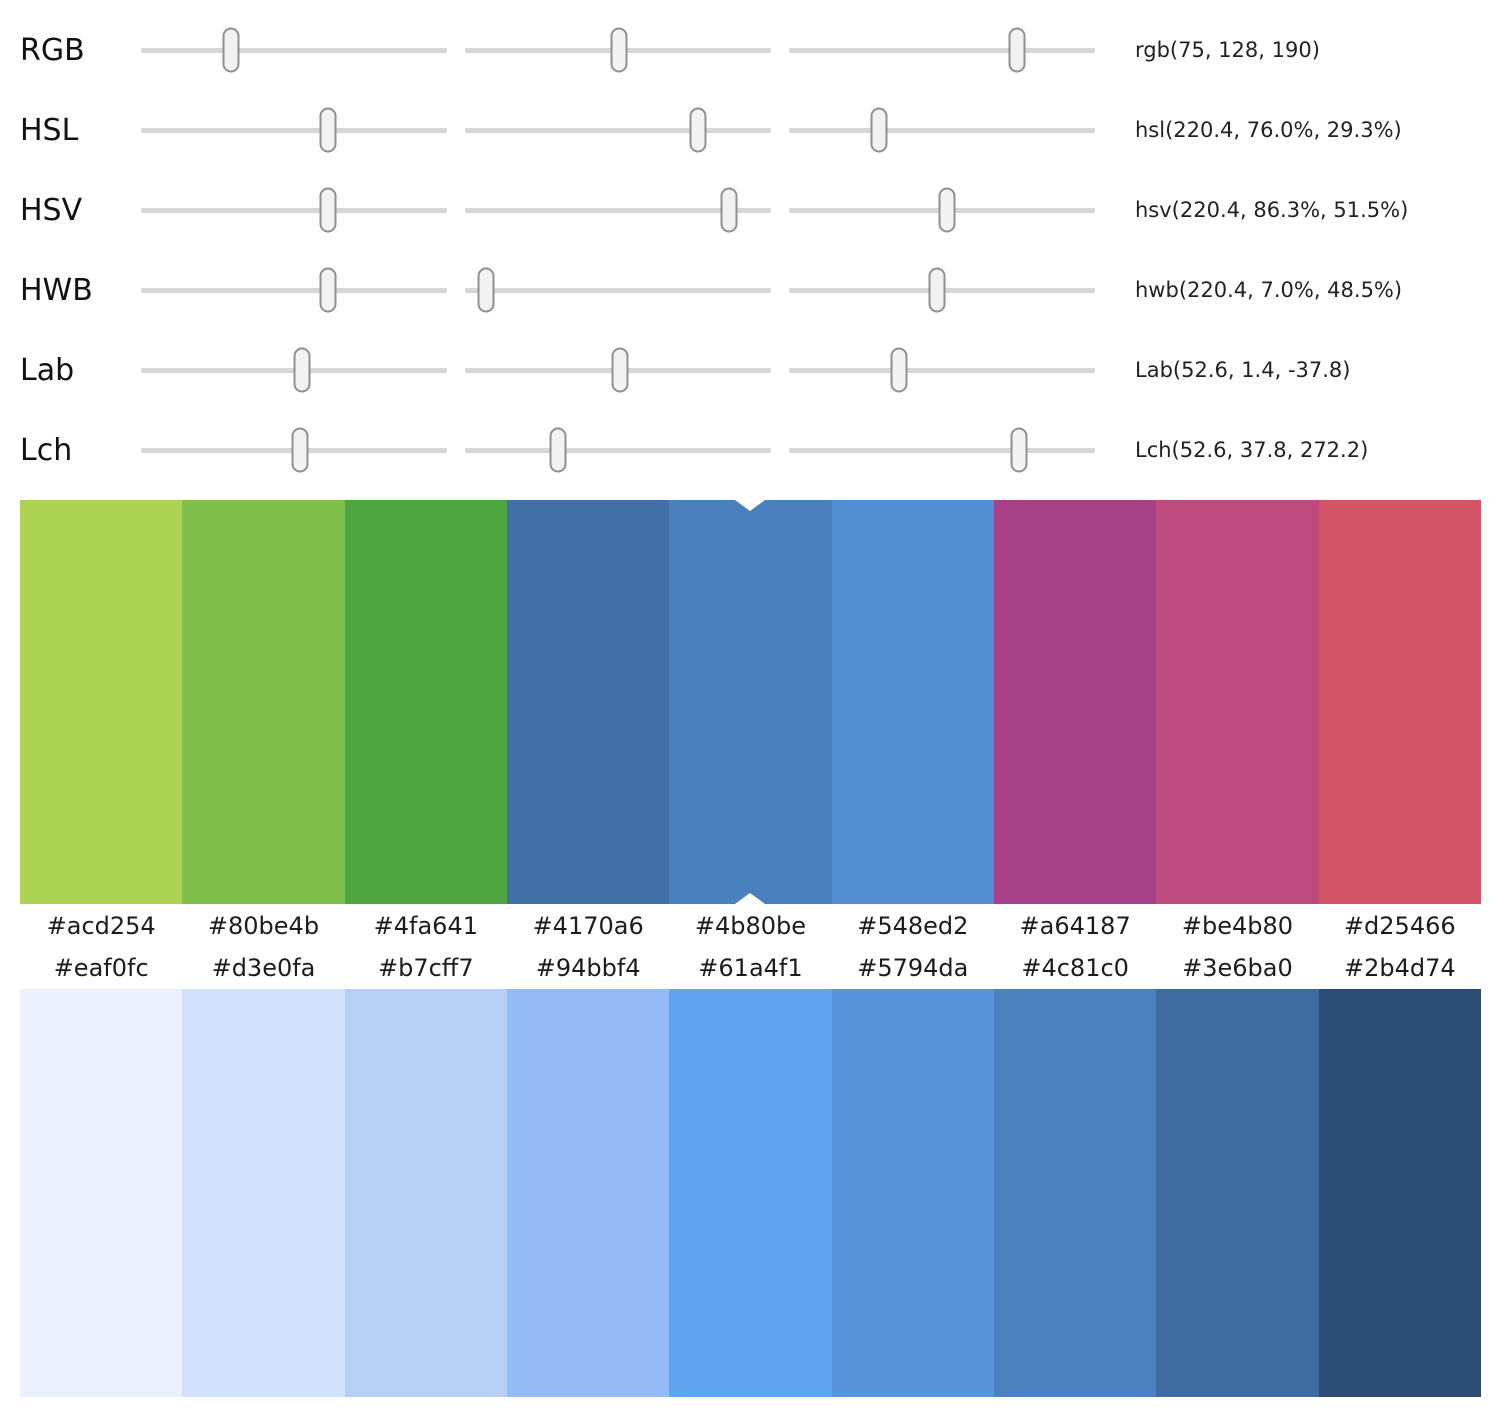 The image size is (1501, 1415). I want to click on hex-code-label: #d25466, so click(1399, 925).